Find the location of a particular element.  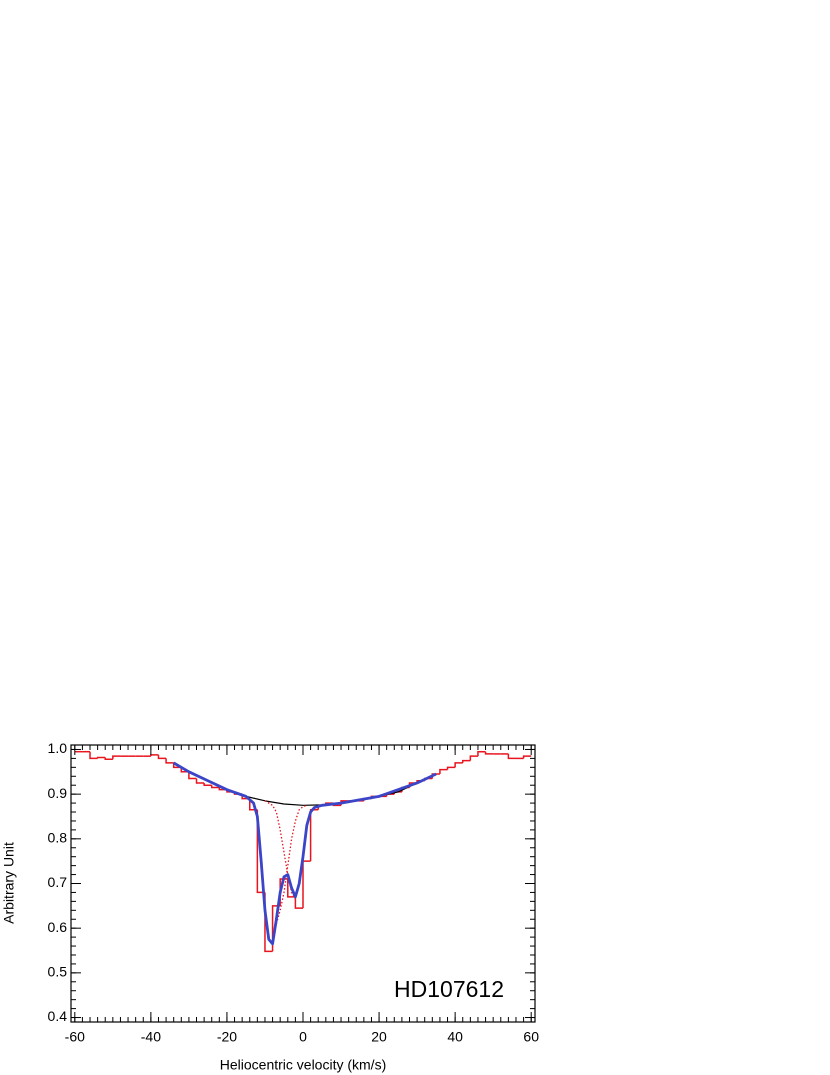

x-tick-label: -40 is located at coordinates (151, 1037).